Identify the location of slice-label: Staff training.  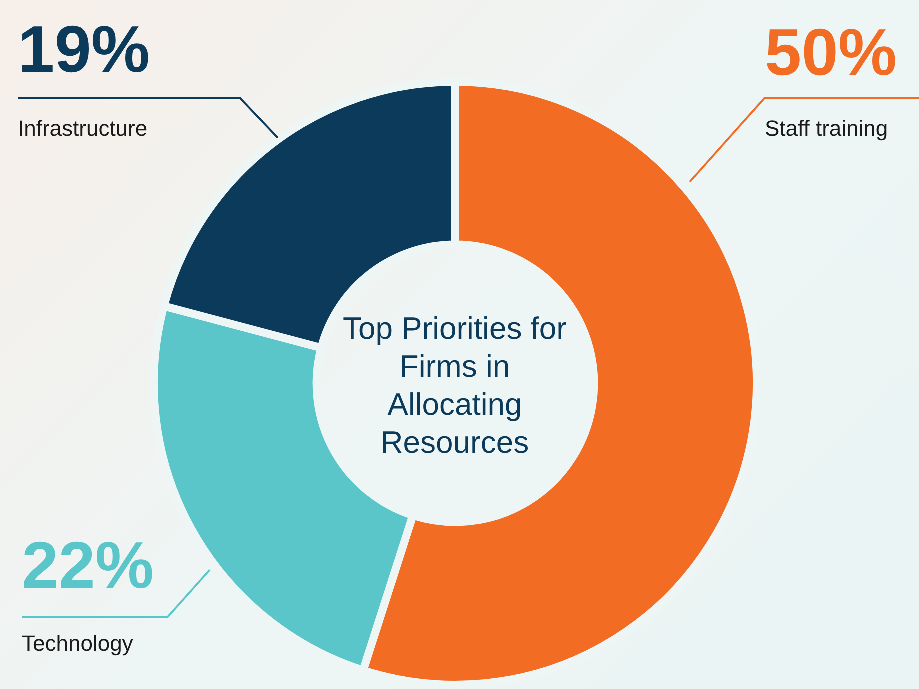
(826, 128).